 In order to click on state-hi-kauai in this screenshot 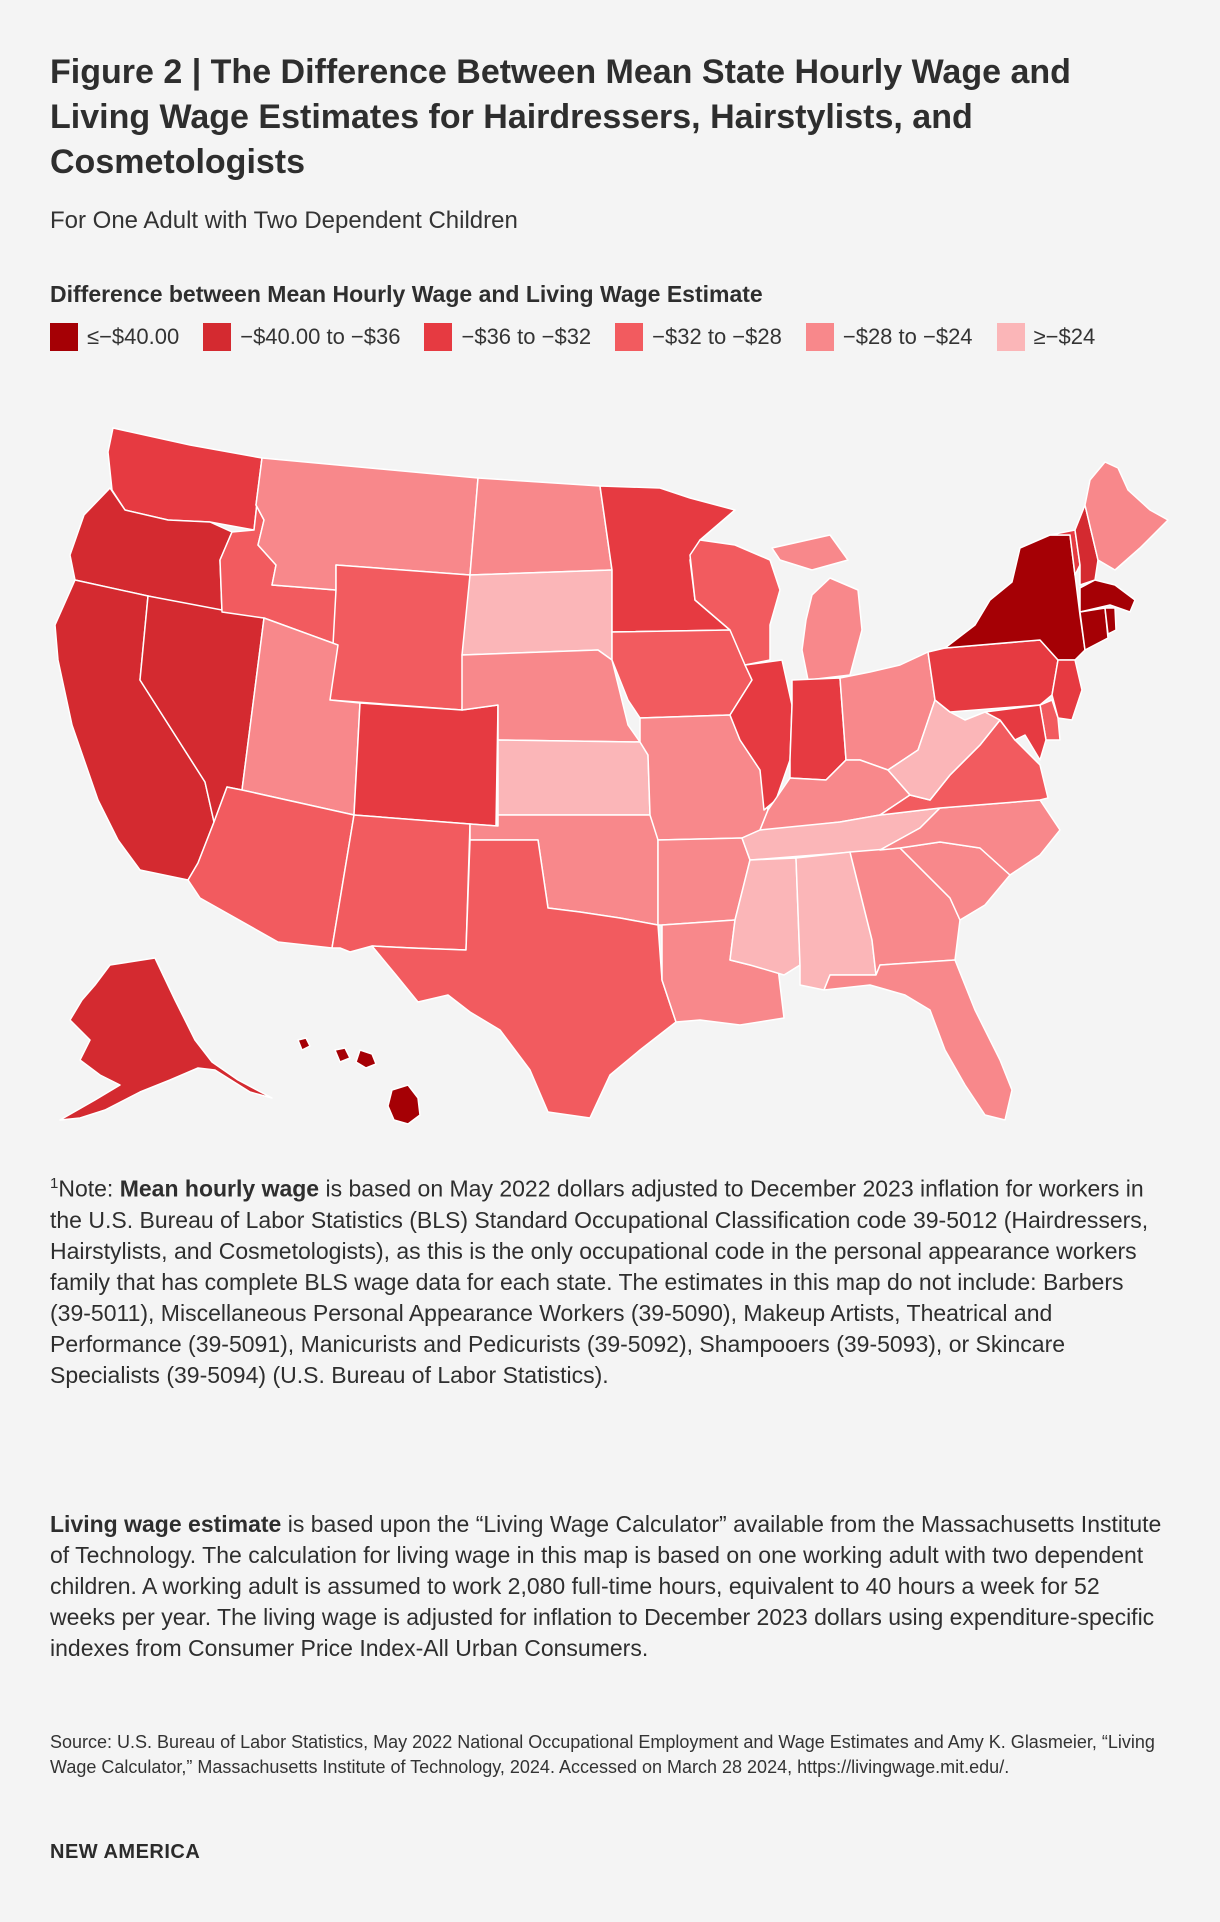, I will do `click(304, 1044)`.